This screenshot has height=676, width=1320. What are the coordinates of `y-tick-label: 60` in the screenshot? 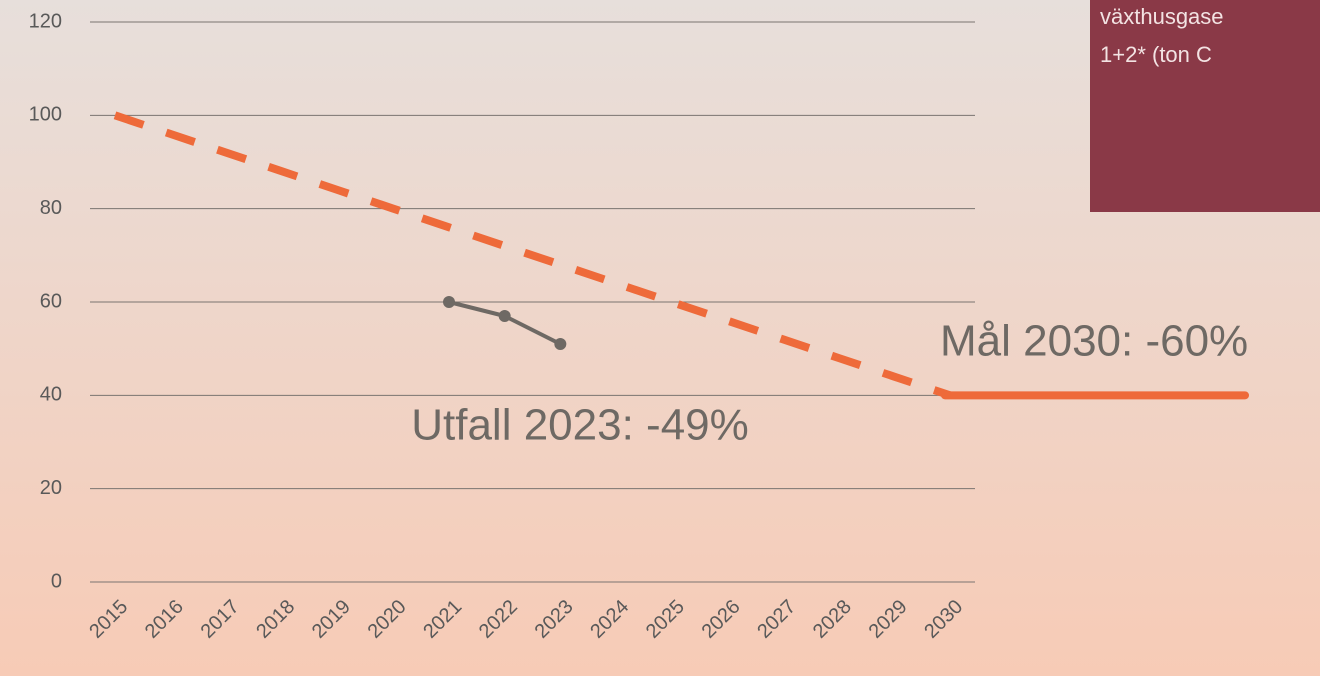 It's located at (51, 301).